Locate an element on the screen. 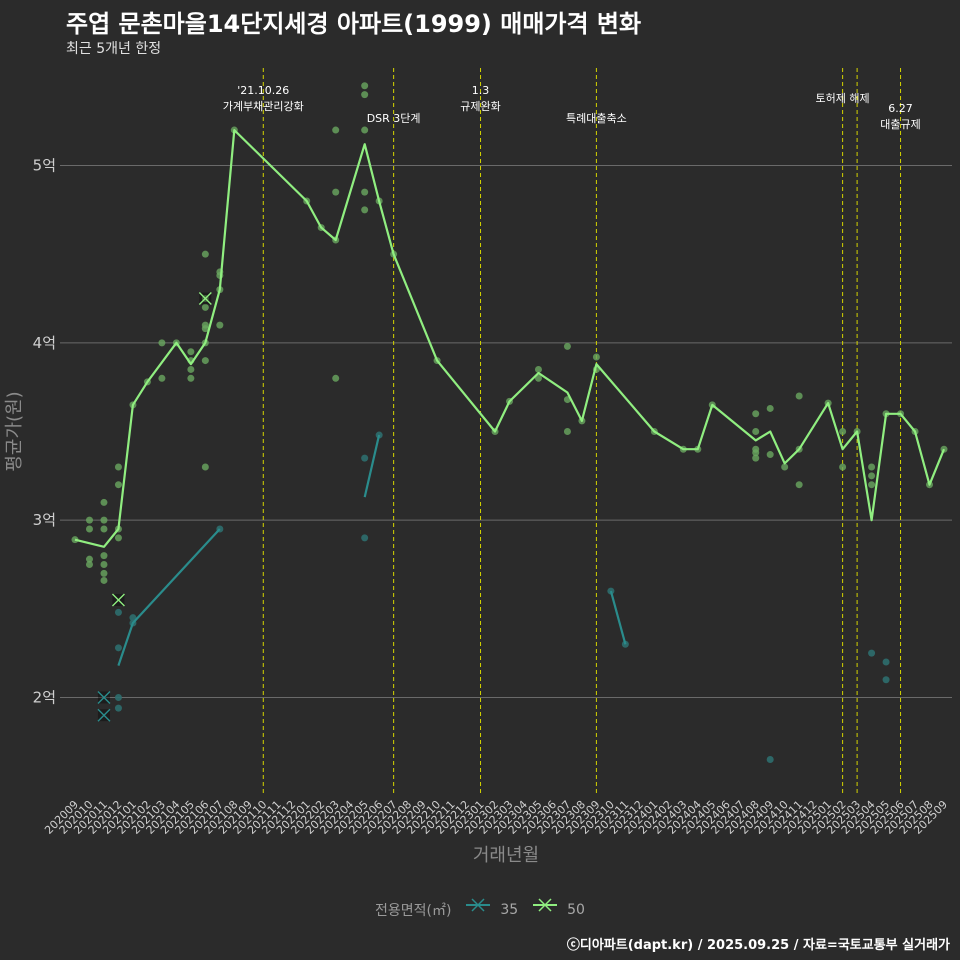  legend-label-35: 35 is located at coordinates (509, 910).